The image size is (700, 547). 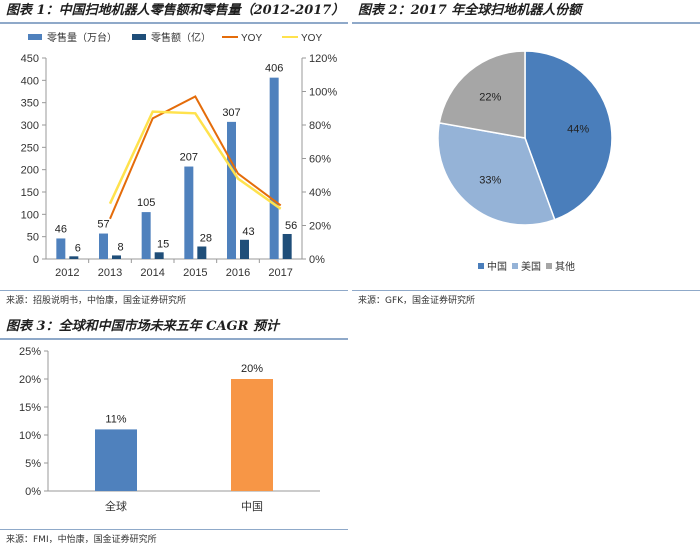 What do you see at coordinates (531, 266) in the screenshot?
I see `pie-legend-label-2: 美国` at bounding box center [531, 266].